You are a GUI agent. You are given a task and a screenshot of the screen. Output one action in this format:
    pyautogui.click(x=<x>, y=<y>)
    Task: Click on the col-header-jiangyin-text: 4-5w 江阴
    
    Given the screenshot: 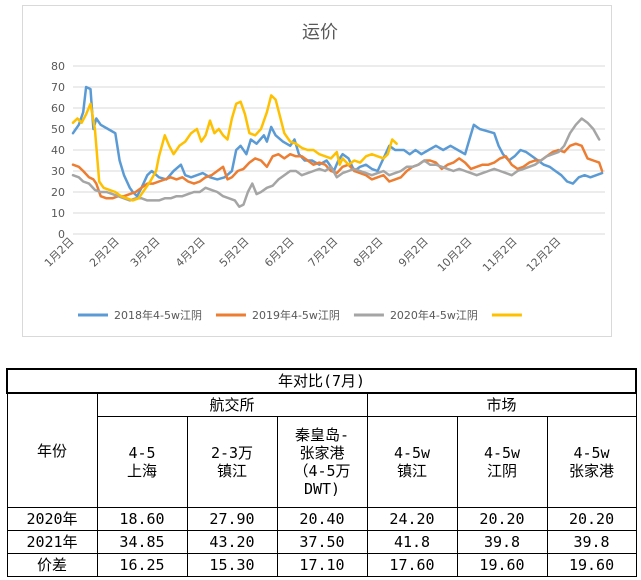 What is the action you would take?
    pyautogui.click(x=502, y=462)
    